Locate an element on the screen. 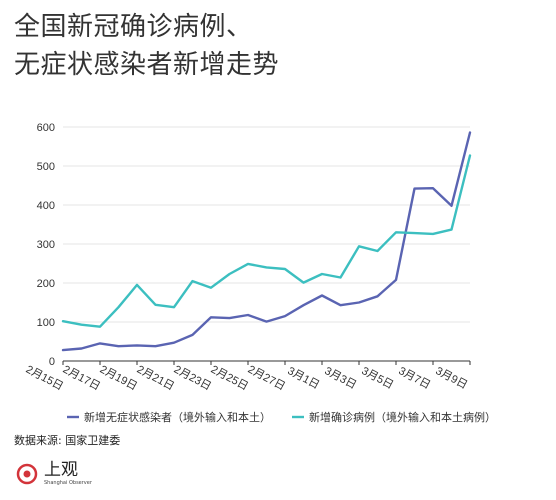 The image size is (556, 500). y-tick-label: 100 is located at coordinates (46, 323).